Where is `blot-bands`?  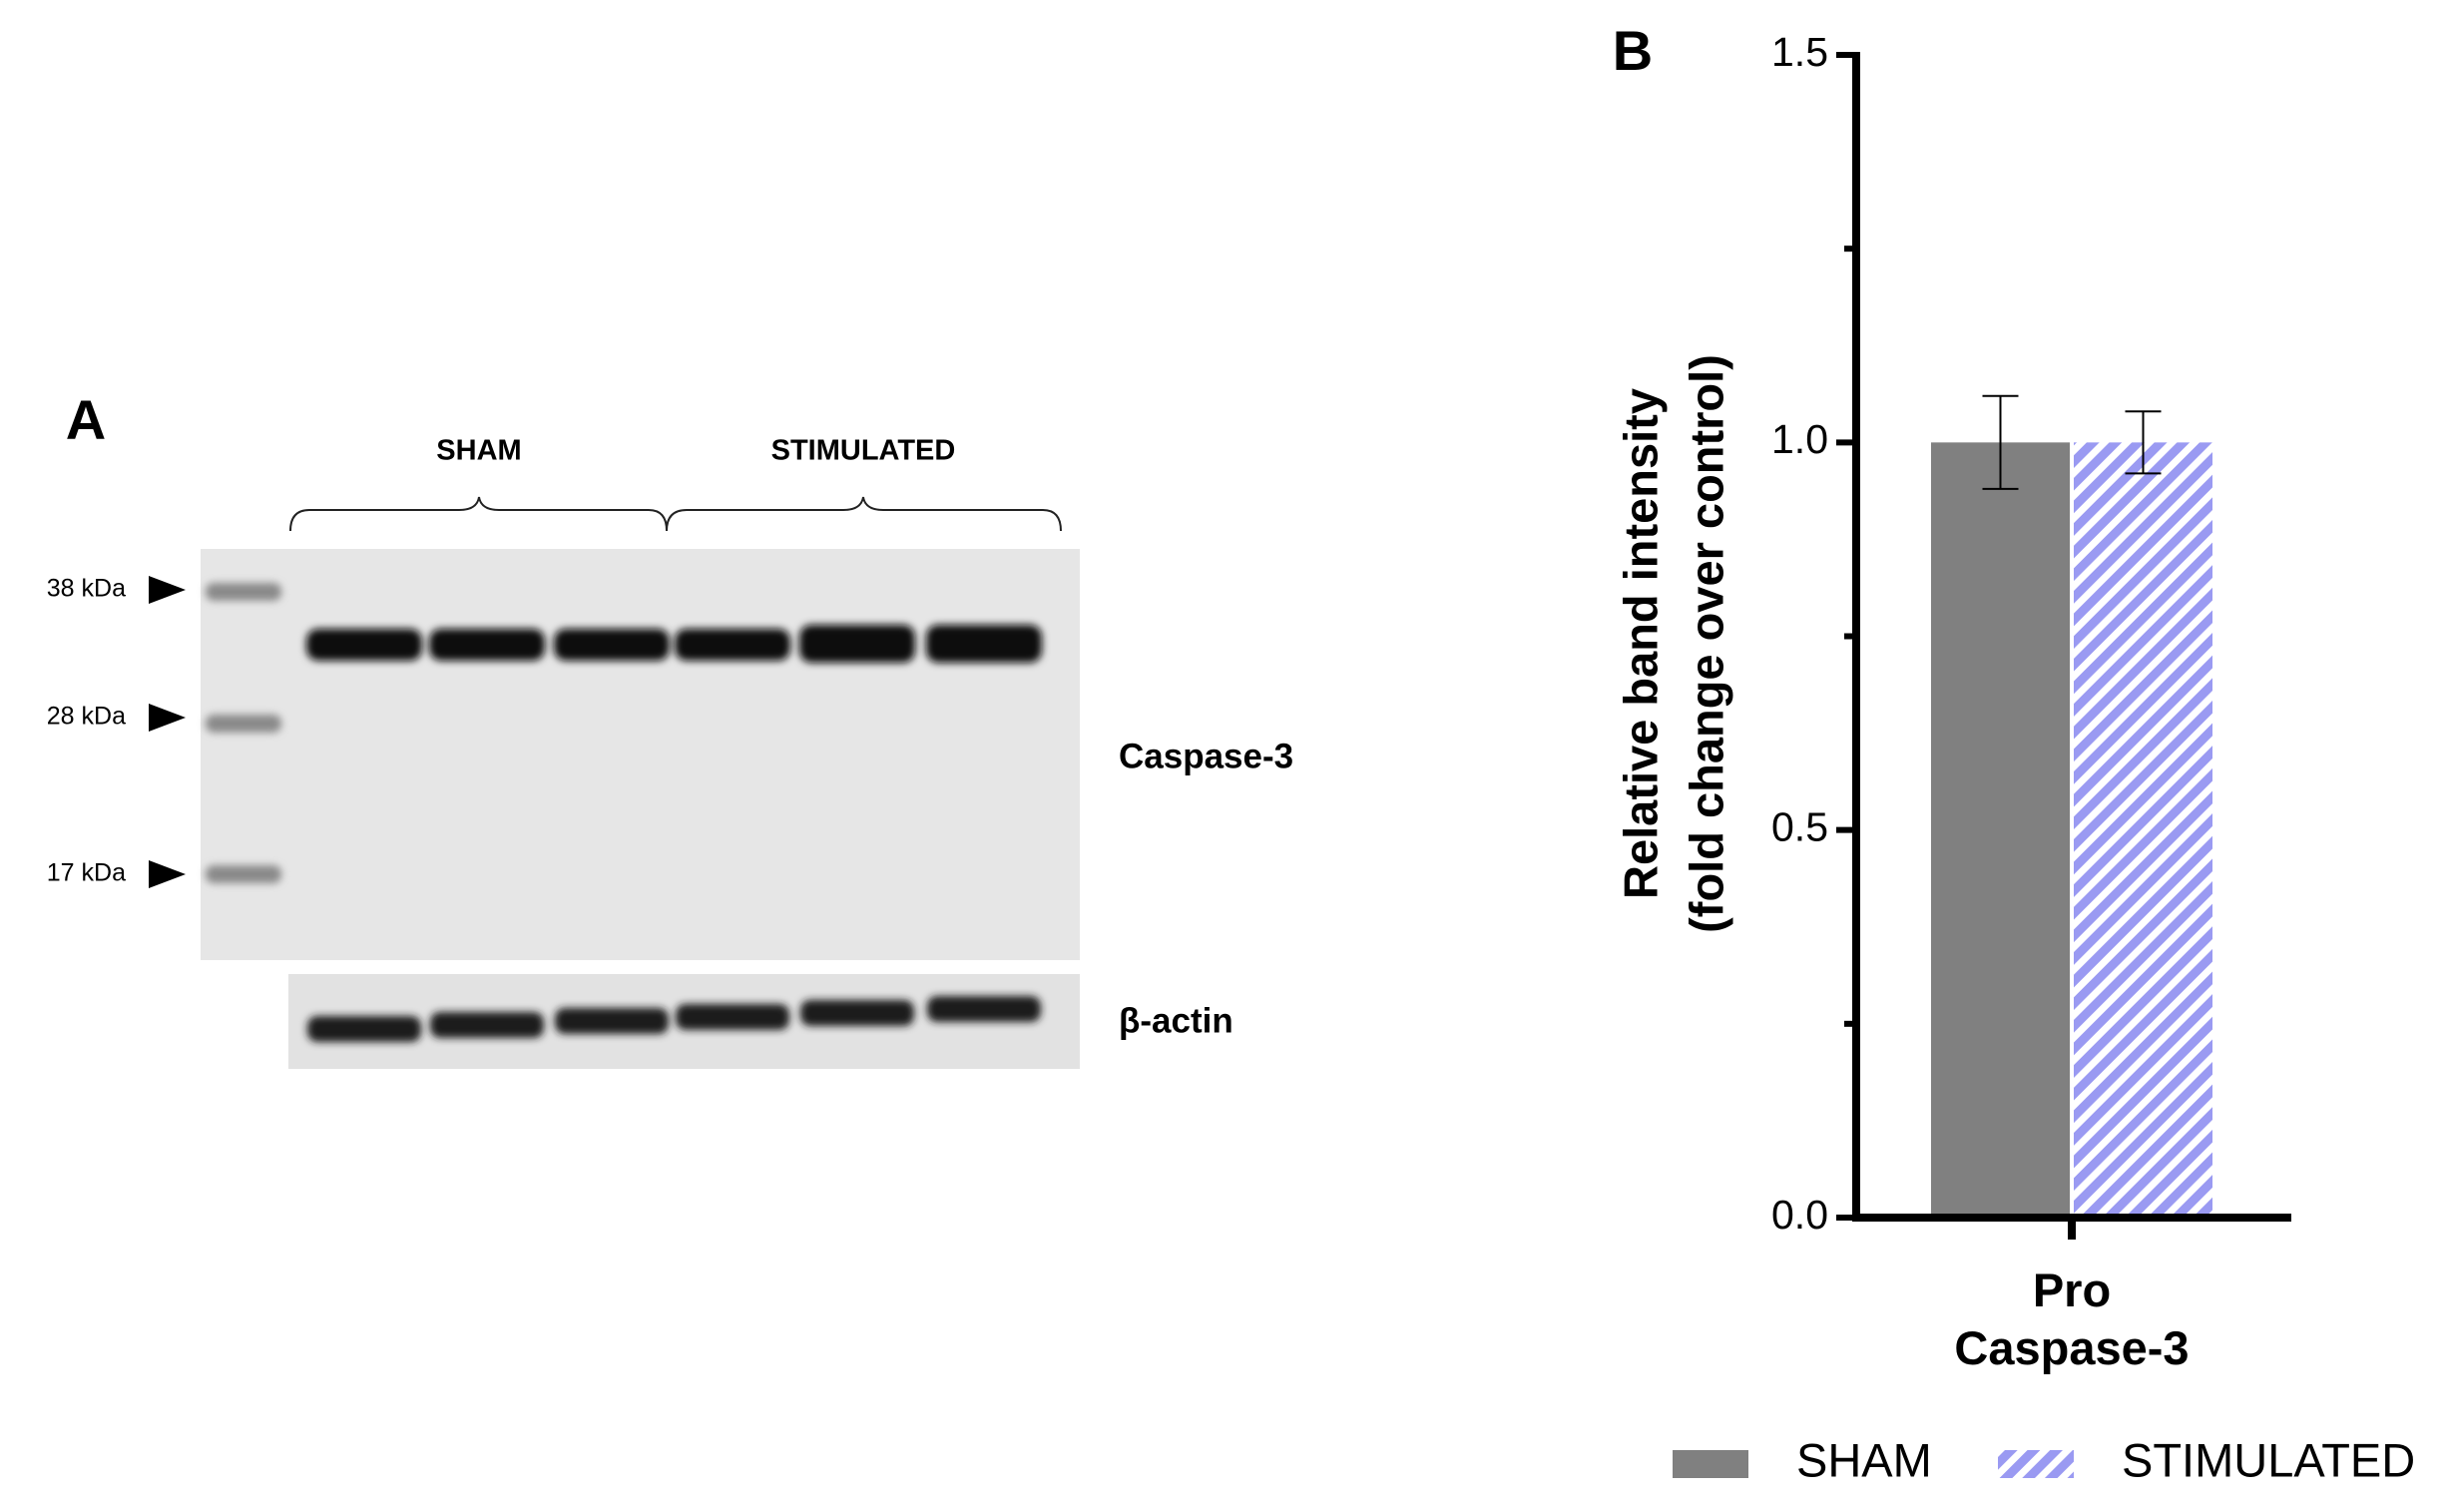 blot-bands is located at coordinates (624, 812).